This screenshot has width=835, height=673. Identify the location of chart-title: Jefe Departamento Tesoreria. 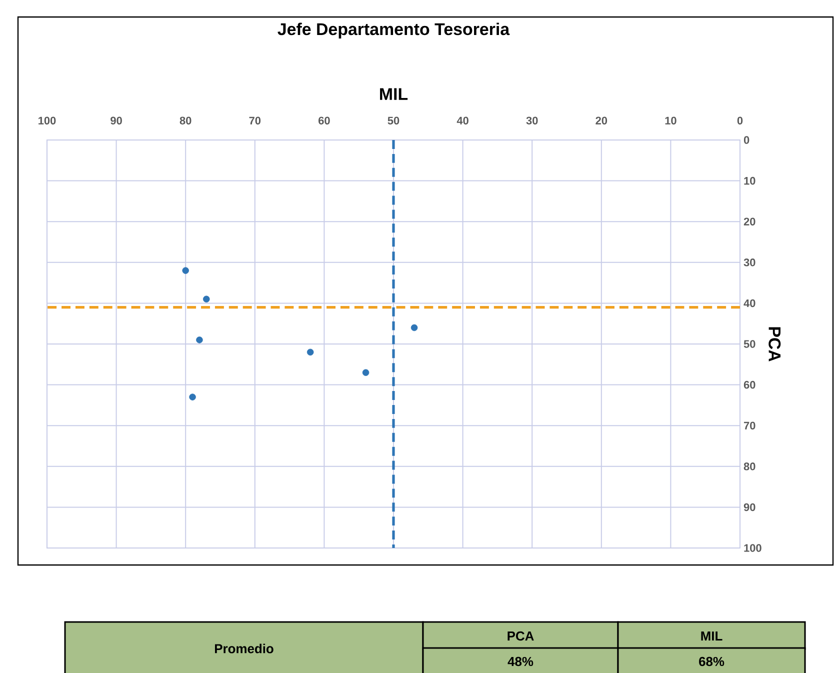
(394, 30).